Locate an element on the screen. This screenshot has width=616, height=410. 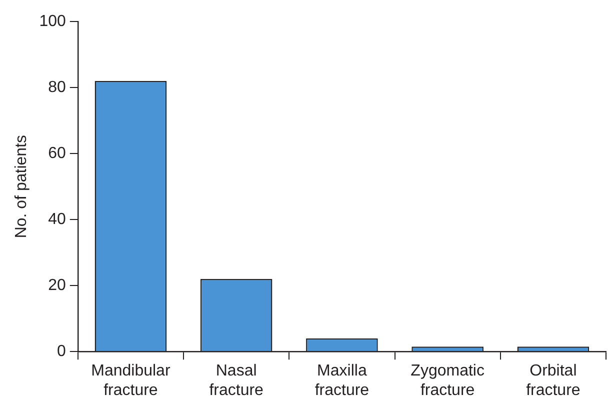
y-tick-label: 80 is located at coordinates (57, 87).